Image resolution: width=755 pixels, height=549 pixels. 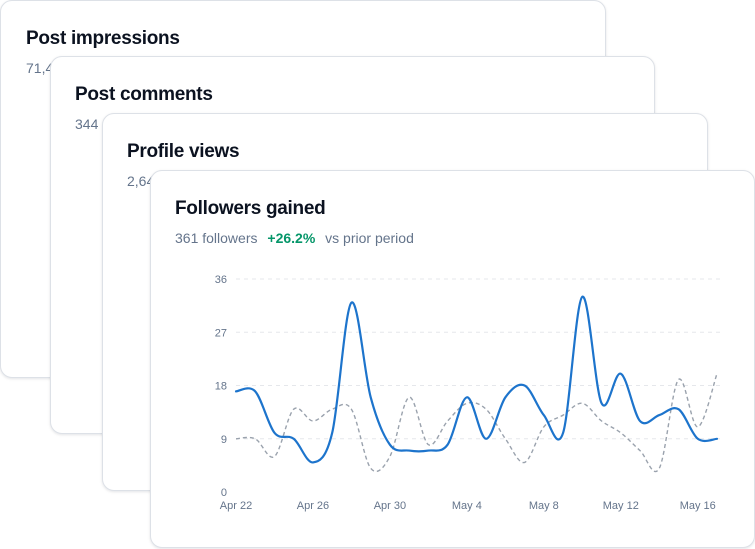 I want to click on x-tick-label: May 12, so click(x=621, y=506).